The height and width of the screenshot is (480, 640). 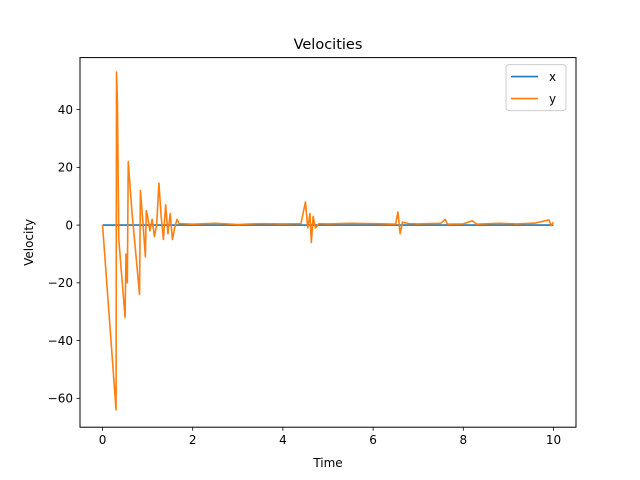 What do you see at coordinates (60, 283) in the screenshot?
I see `y-tick-label: −20` at bounding box center [60, 283].